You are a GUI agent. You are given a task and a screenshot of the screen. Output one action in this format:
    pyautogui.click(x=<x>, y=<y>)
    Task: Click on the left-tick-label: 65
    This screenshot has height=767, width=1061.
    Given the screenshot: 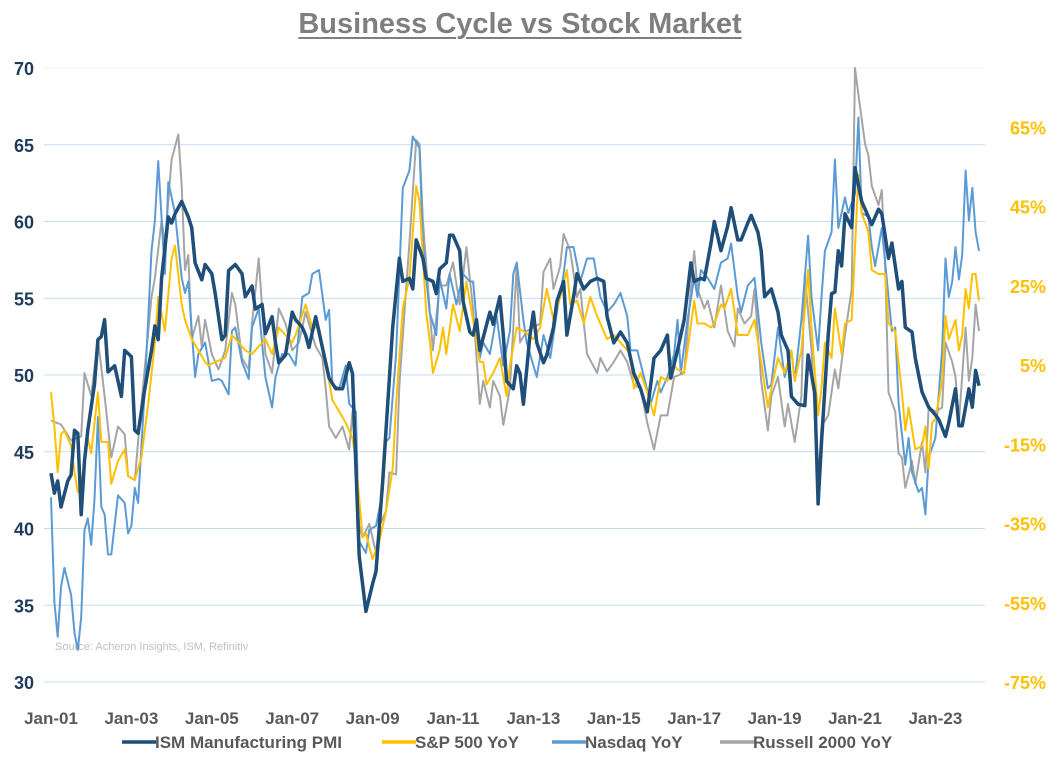 What is the action you would take?
    pyautogui.click(x=24, y=146)
    